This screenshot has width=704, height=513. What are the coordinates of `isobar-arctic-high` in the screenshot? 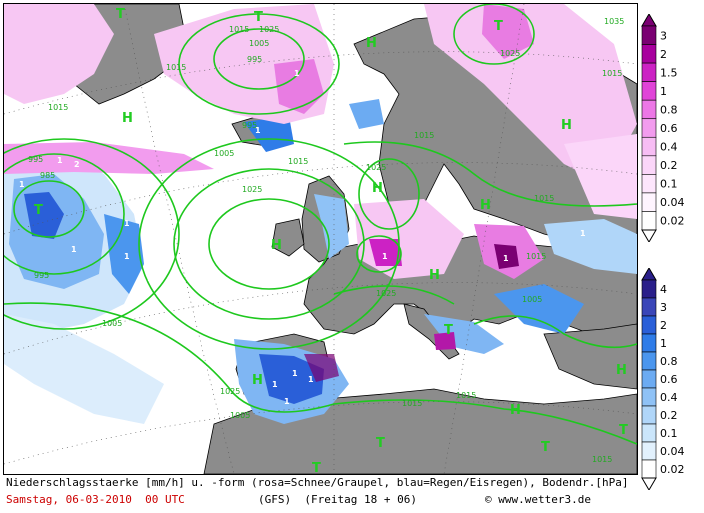 It's located at (494, 34).